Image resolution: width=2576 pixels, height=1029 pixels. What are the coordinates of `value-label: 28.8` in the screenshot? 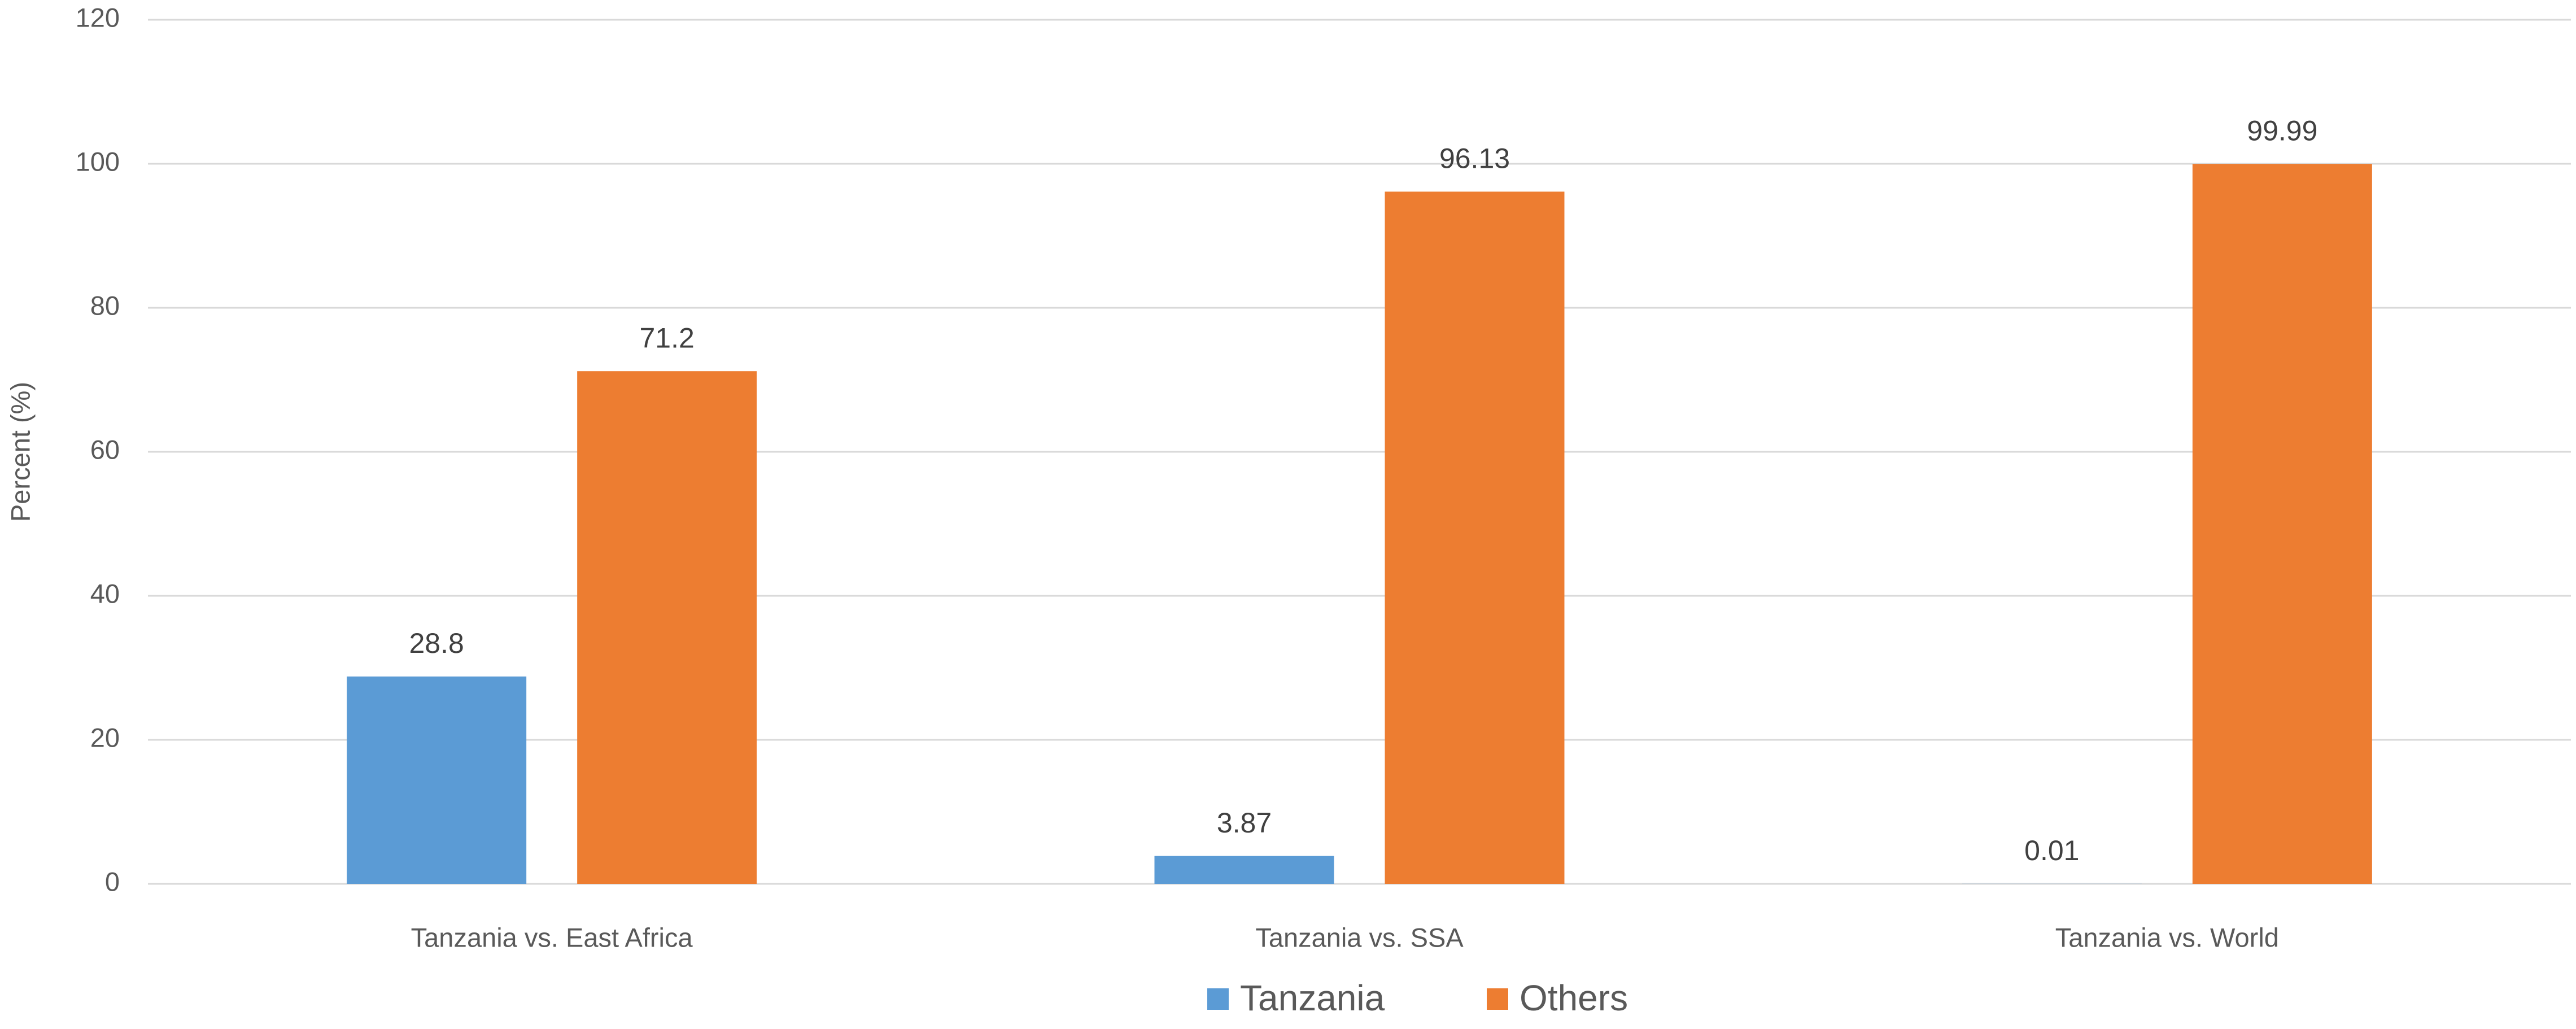 It's located at (436, 643).